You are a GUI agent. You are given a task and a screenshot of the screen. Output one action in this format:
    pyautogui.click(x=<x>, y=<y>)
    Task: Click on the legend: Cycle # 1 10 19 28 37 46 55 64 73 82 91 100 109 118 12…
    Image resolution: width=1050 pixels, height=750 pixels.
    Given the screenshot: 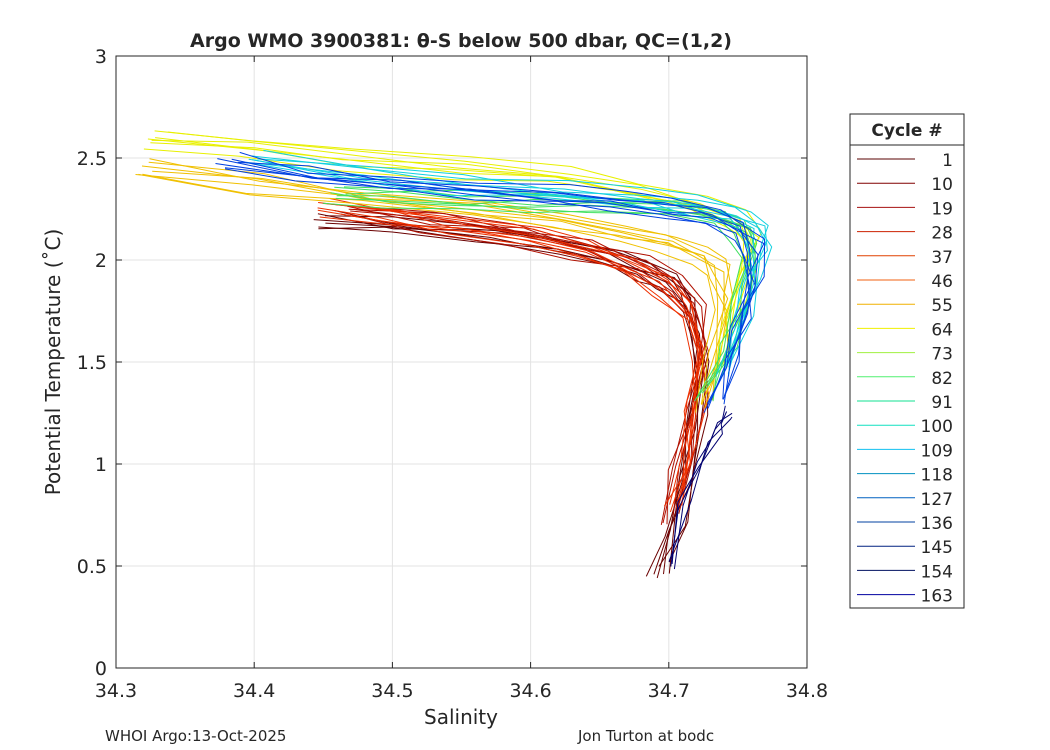 What is the action you would take?
    pyautogui.click(x=907, y=361)
    